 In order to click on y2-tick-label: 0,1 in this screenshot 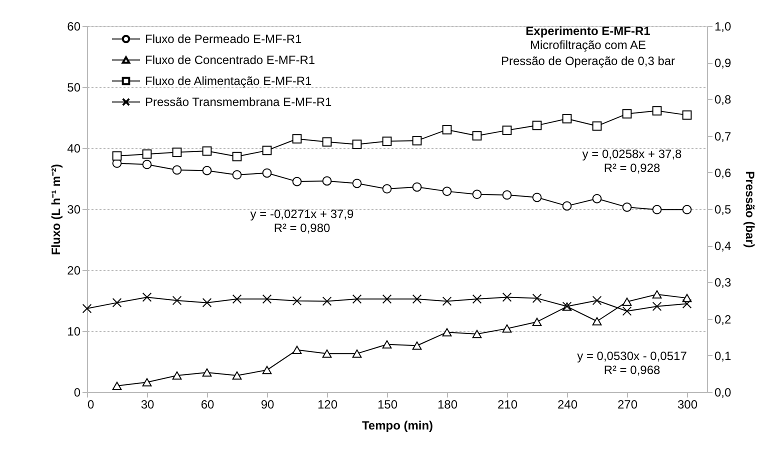, I will do `click(723, 355)`.